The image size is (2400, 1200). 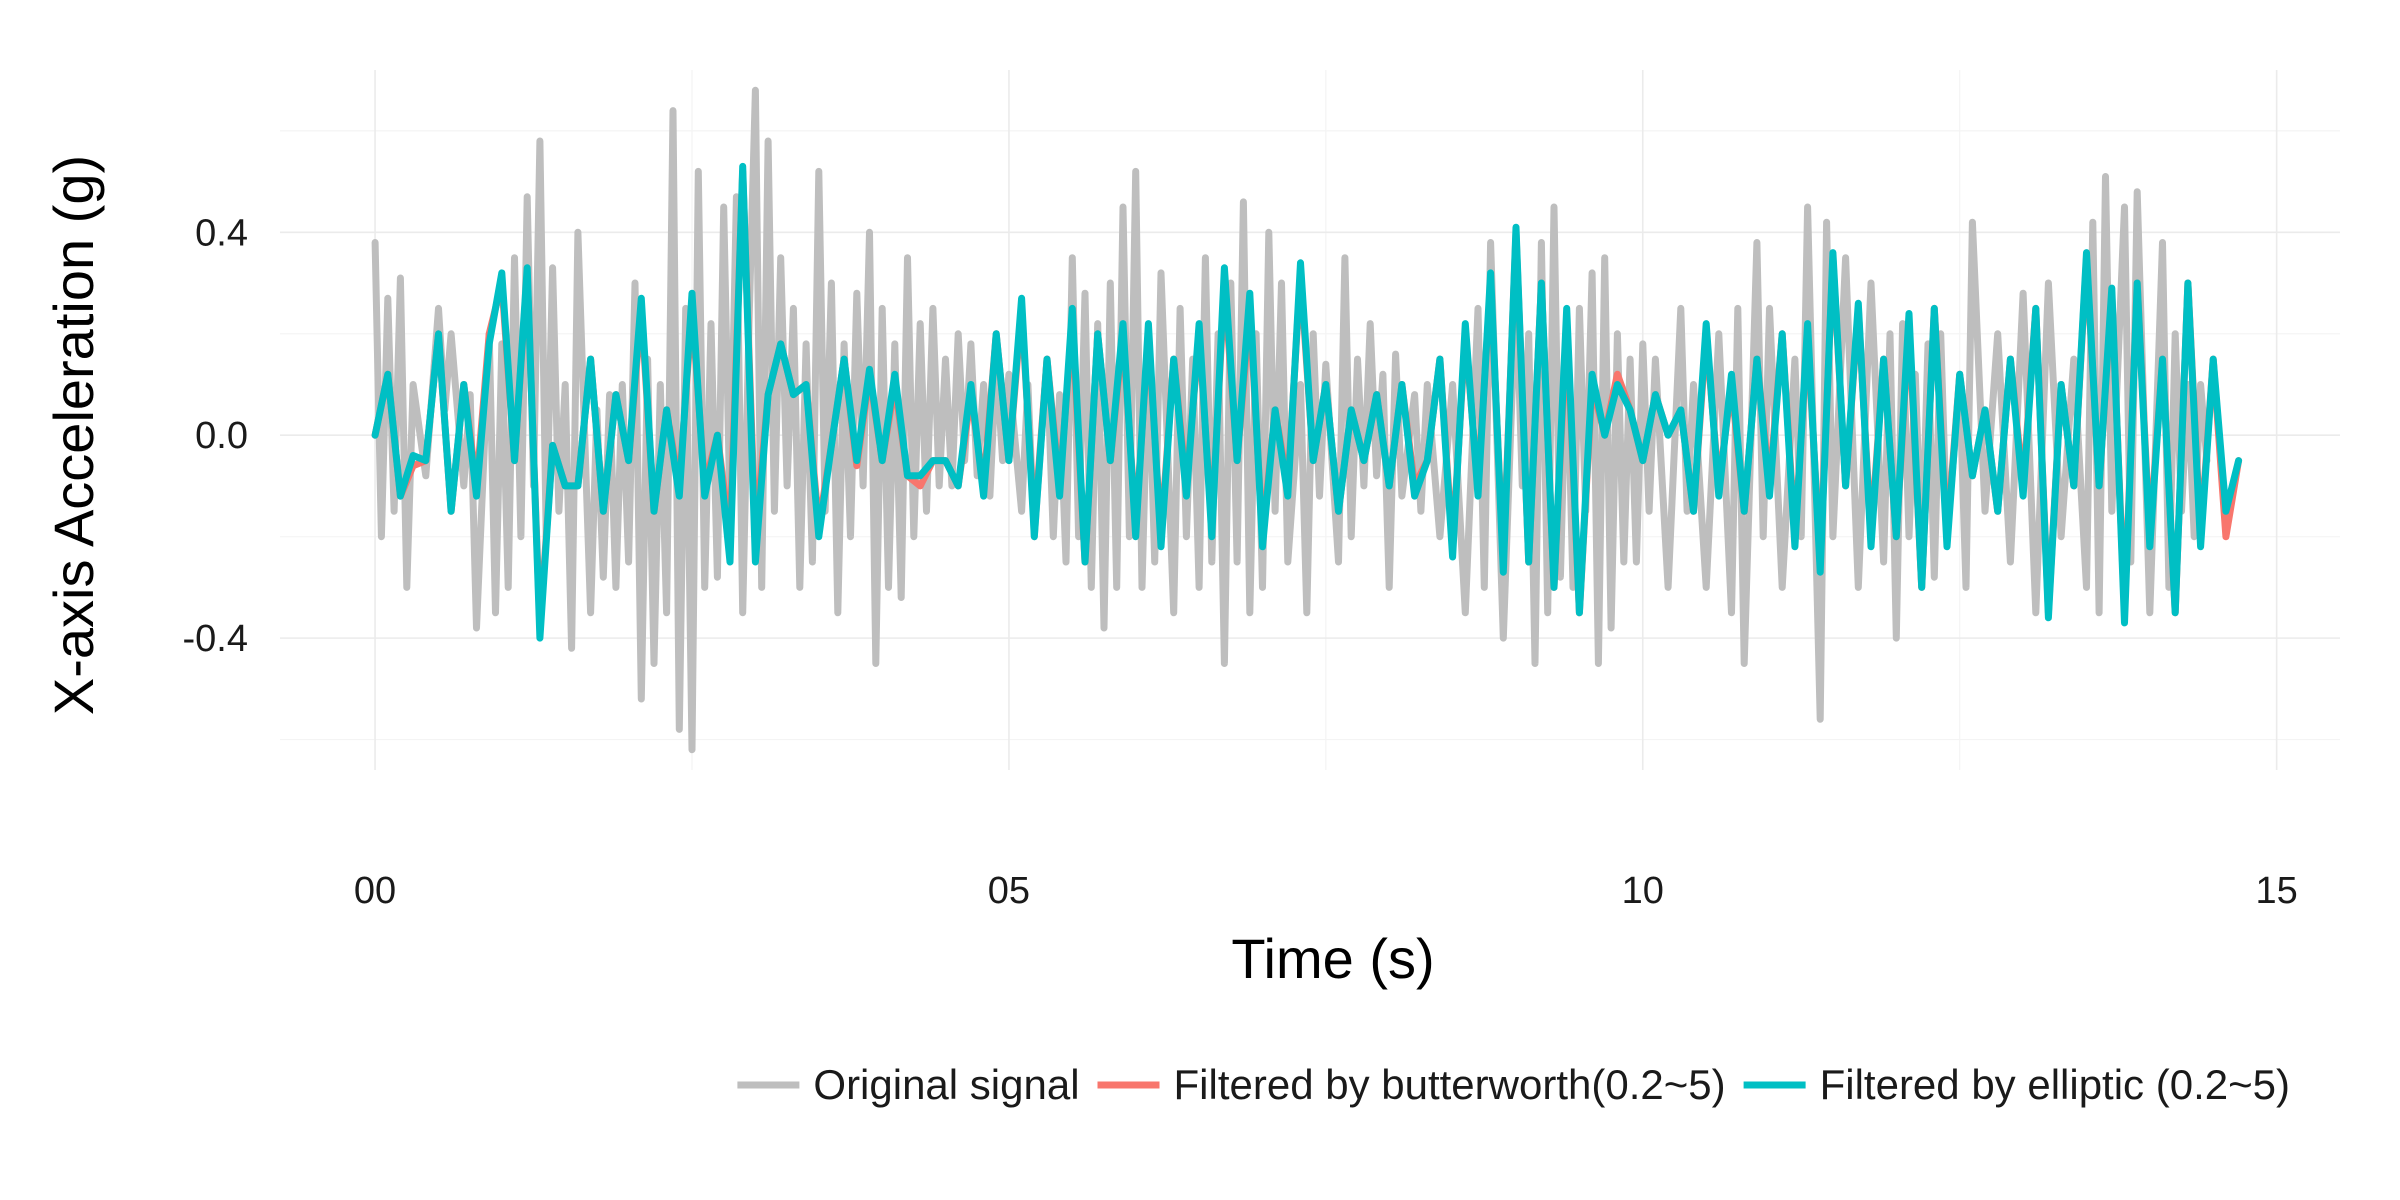 What do you see at coordinates (2055, 1084) in the screenshot?
I see `legend-label: Filtered by elliptic (0.2~5)` at bounding box center [2055, 1084].